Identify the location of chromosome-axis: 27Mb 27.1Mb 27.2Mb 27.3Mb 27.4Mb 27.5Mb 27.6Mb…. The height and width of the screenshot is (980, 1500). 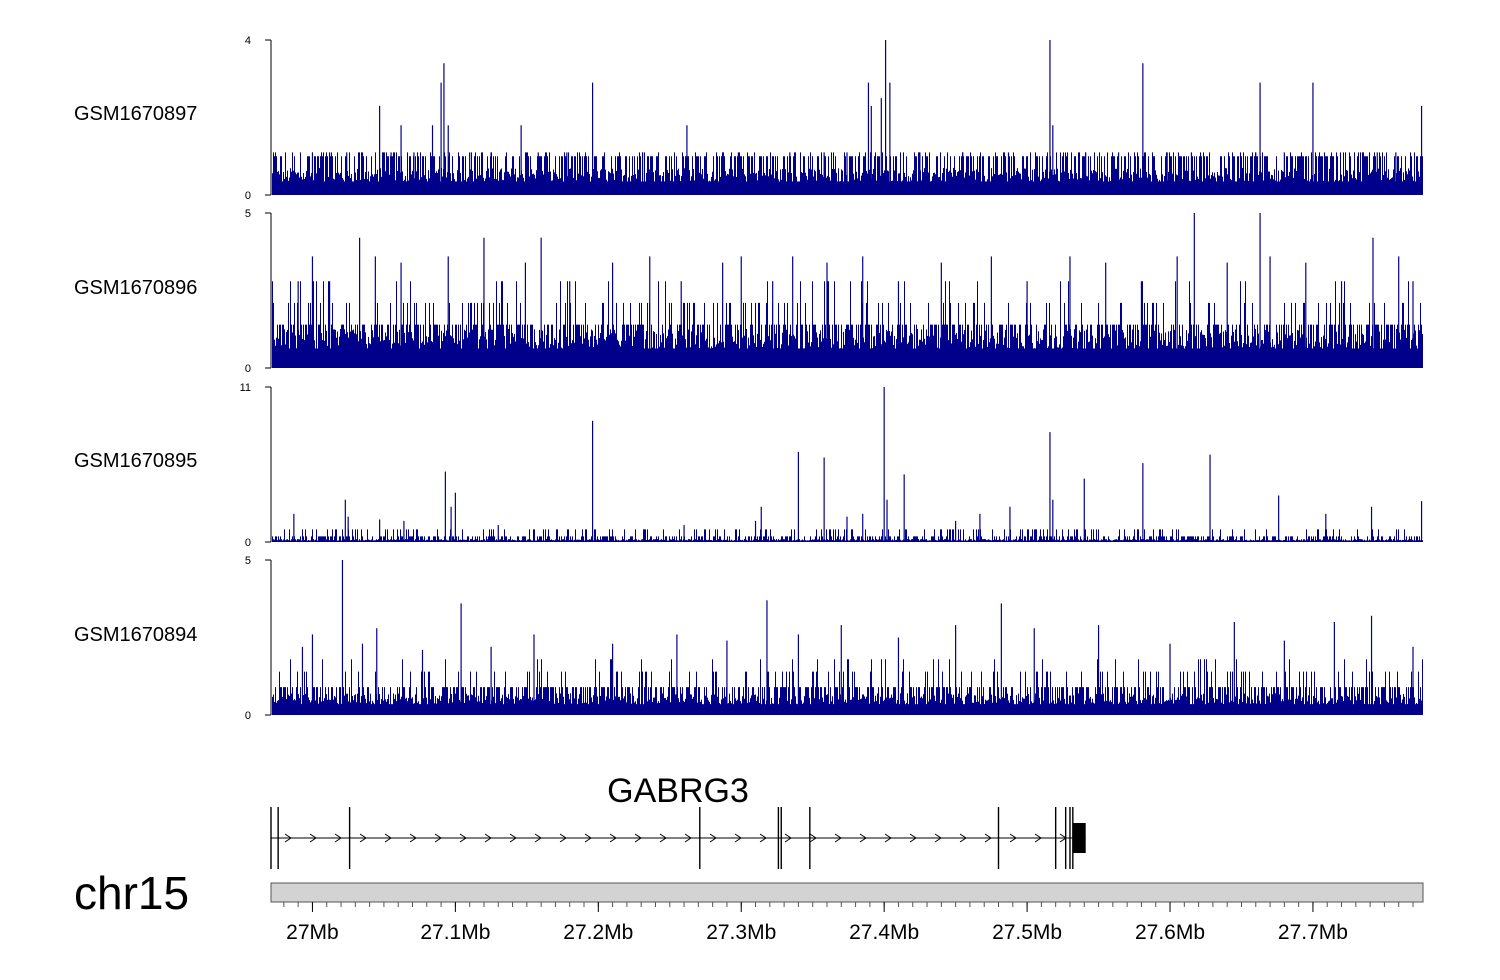
(847, 913).